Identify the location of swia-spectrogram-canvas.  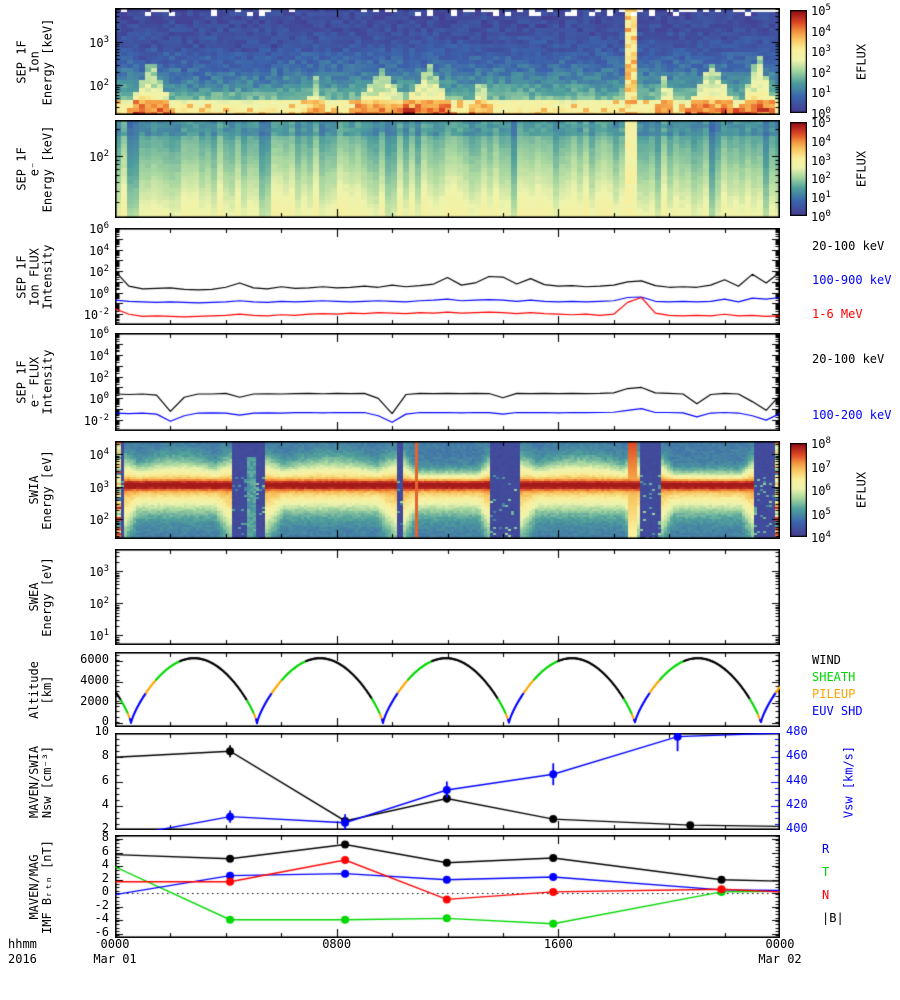
(447, 490).